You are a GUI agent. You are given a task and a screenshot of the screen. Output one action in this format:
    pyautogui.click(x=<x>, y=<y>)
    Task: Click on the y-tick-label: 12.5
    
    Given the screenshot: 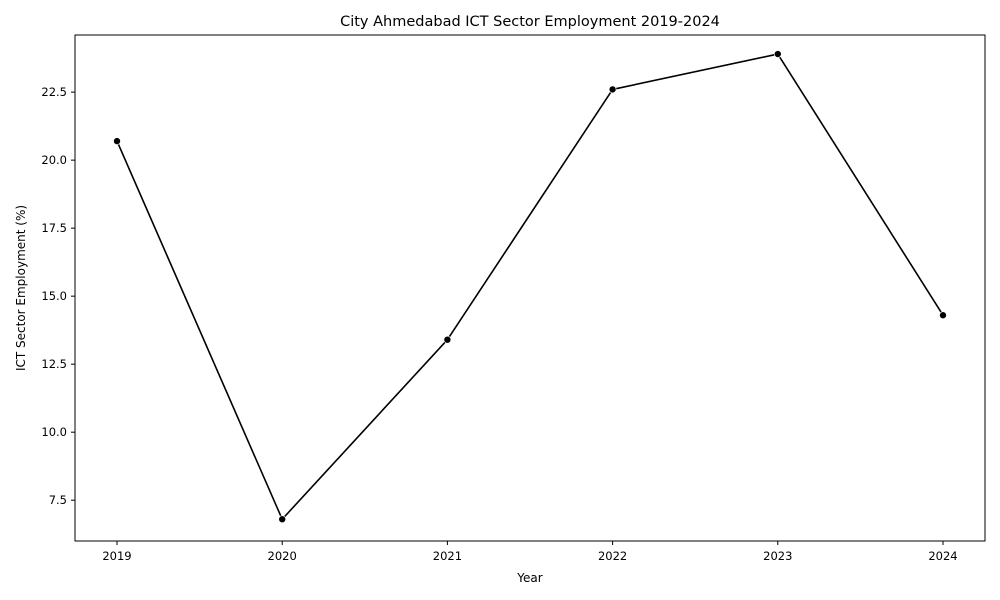 What is the action you would take?
    pyautogui.click(x=54, y=364)
    